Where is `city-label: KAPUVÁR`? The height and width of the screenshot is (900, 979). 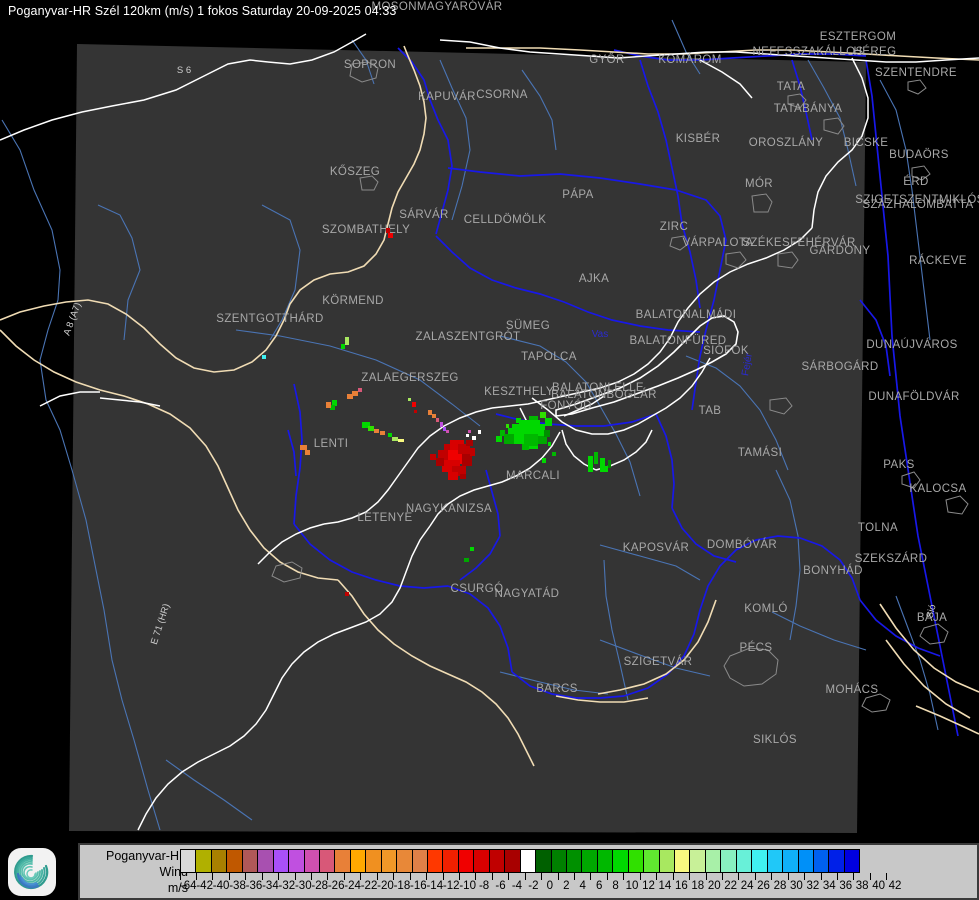
city-label: KAPUVÁR is located at coordinates (447, 96).